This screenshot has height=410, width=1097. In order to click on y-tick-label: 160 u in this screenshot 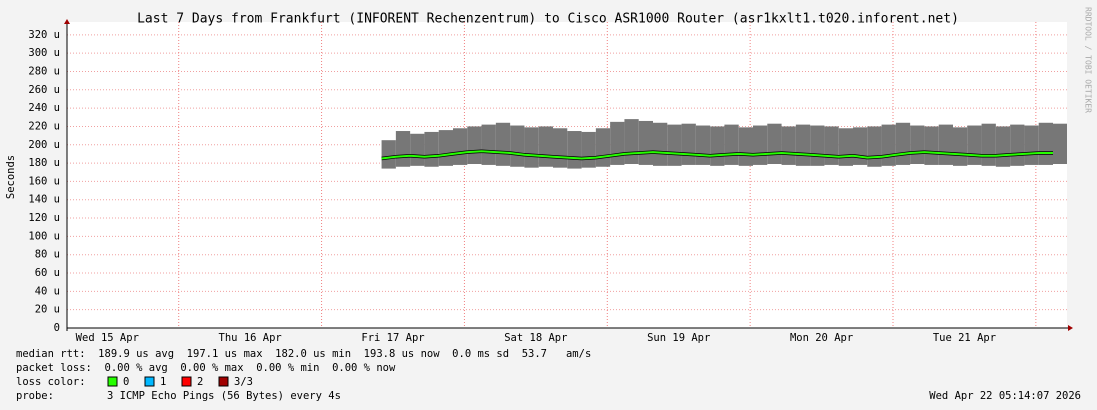, I will do `click(44, 181)`.